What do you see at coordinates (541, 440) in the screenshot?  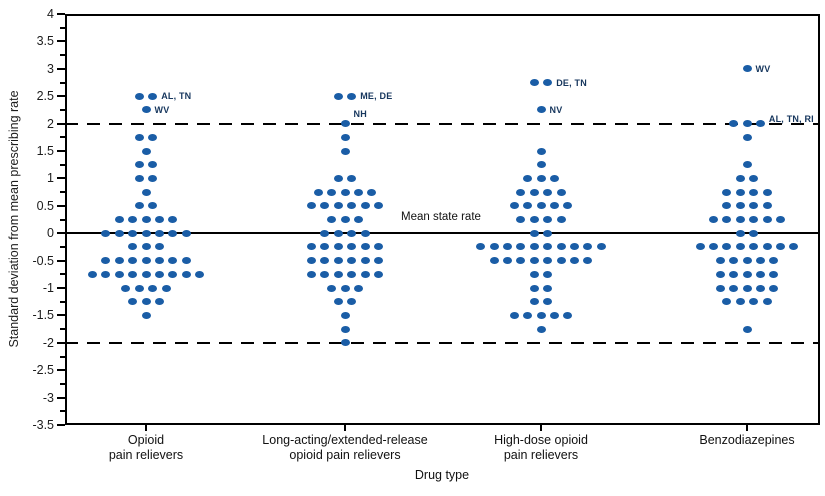 I see `category-label-line: High-dose opioid` at bounding box center [541, 440].